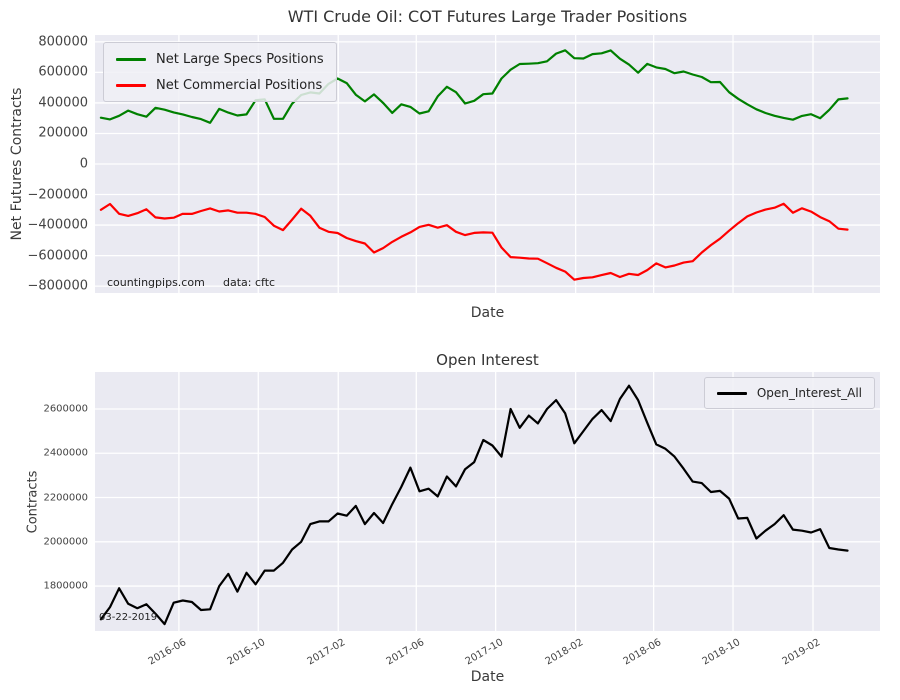 This screenshot has height=700, width=900. What do you see at coordinates (809, 393) in the screenshot?
I see `legend-label: Open_Interest_All` at bounding box center [809, 393].